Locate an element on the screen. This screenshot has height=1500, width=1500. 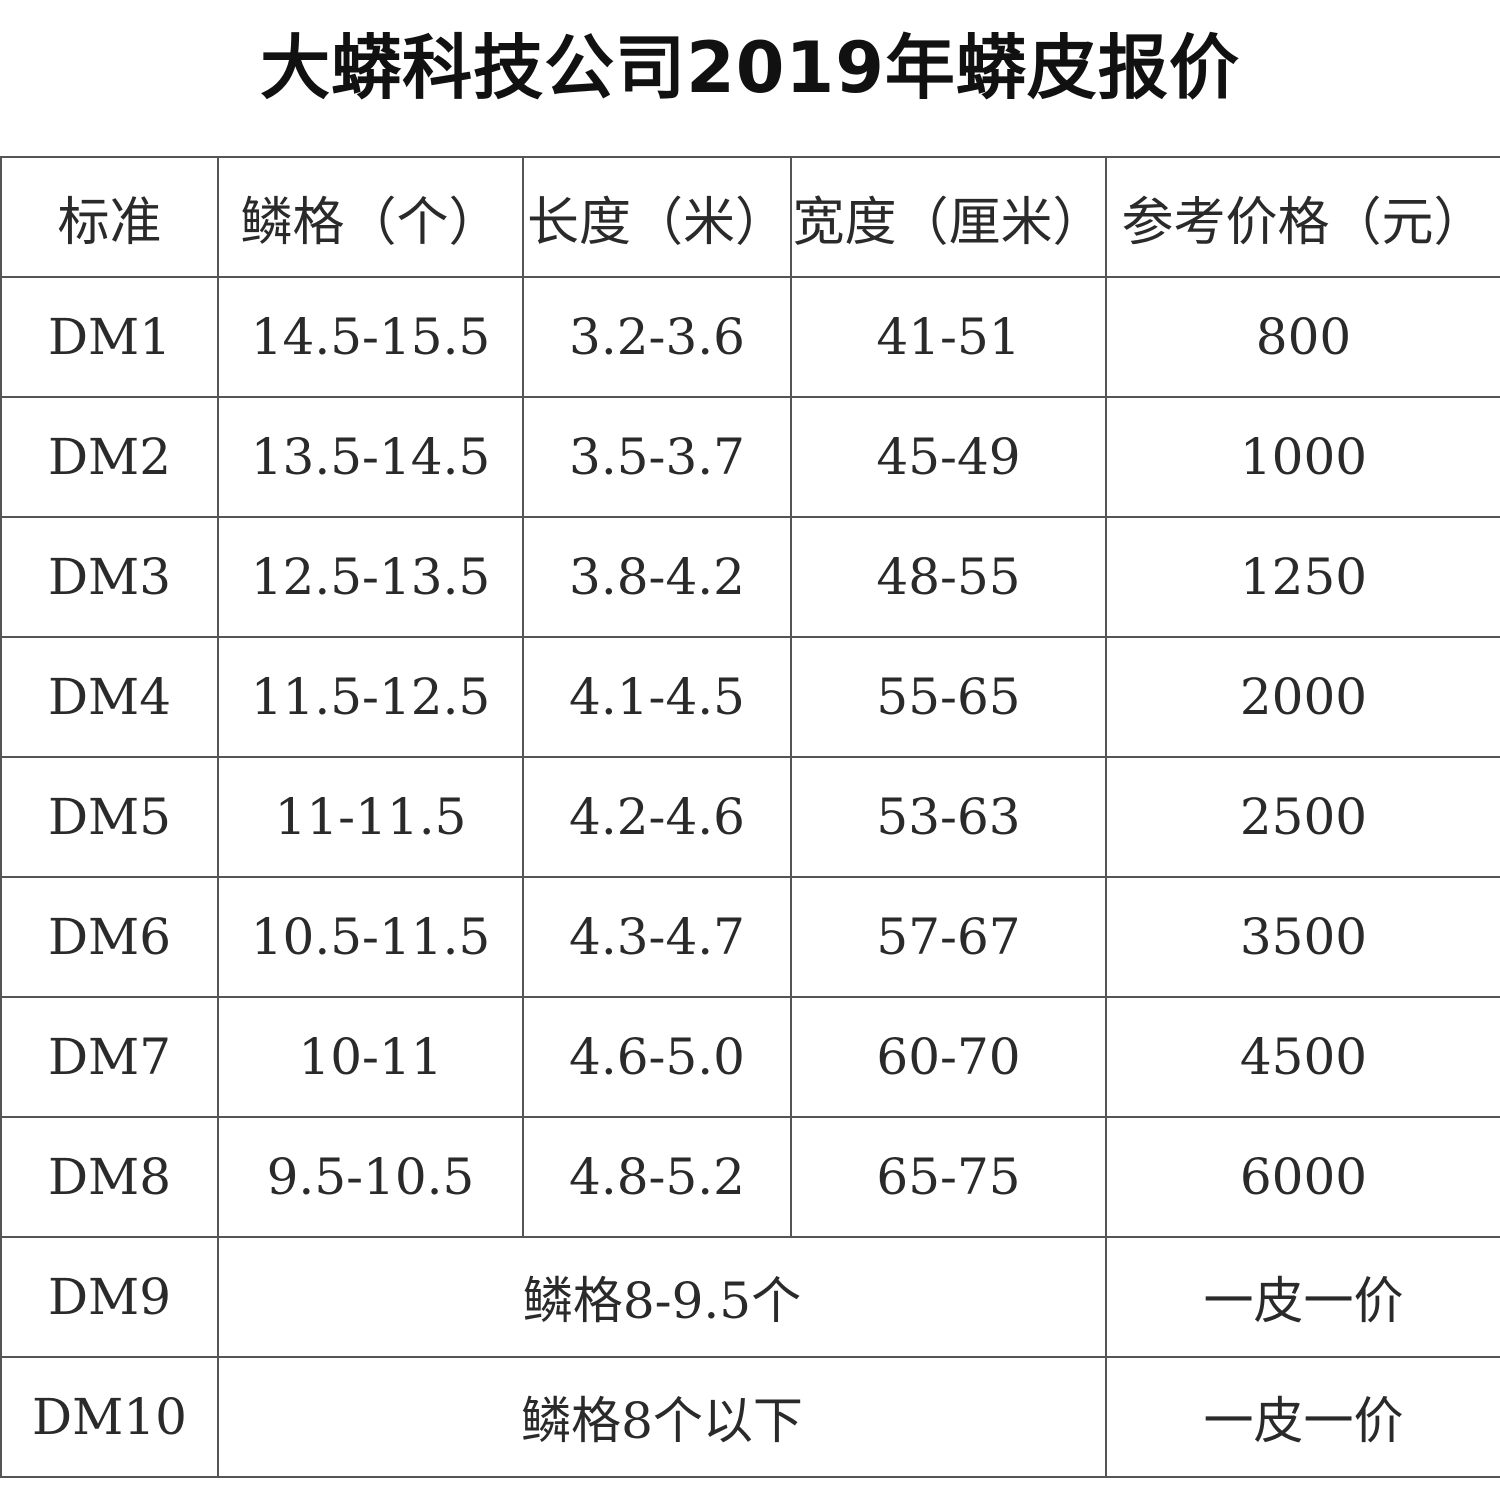
cell-length: 4.2-4.6 is located at coordinates (657, 817).